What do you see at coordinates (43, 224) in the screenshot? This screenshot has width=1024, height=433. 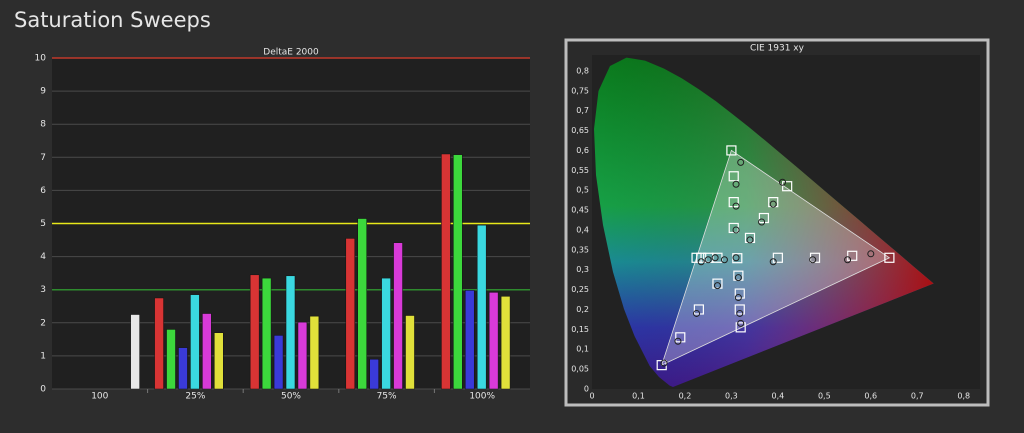 I see `y-tick-label: 5` at bounding box center [43, 224].